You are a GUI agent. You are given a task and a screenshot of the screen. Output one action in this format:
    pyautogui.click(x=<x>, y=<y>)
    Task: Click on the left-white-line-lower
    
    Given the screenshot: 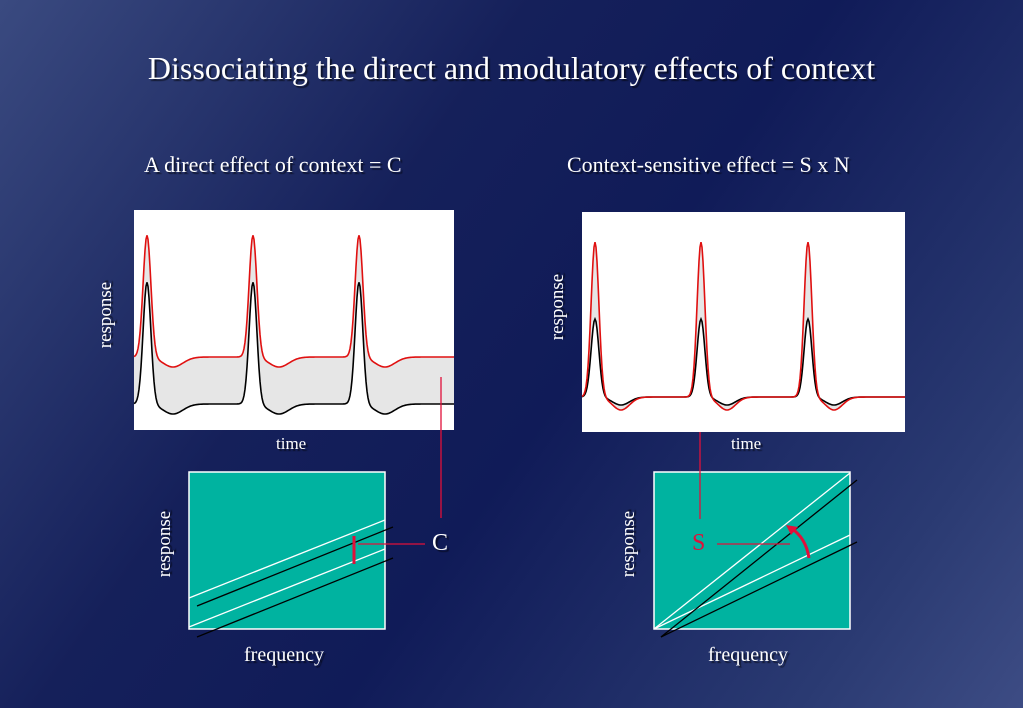 What is the action you would take?
    pyautogui.click(x=287, y=588)
    